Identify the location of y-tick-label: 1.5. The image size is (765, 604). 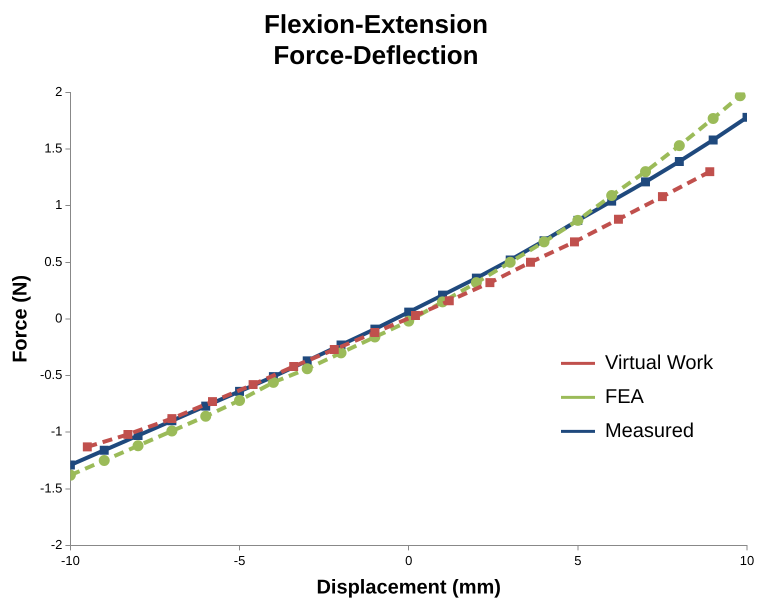
(53, 148).